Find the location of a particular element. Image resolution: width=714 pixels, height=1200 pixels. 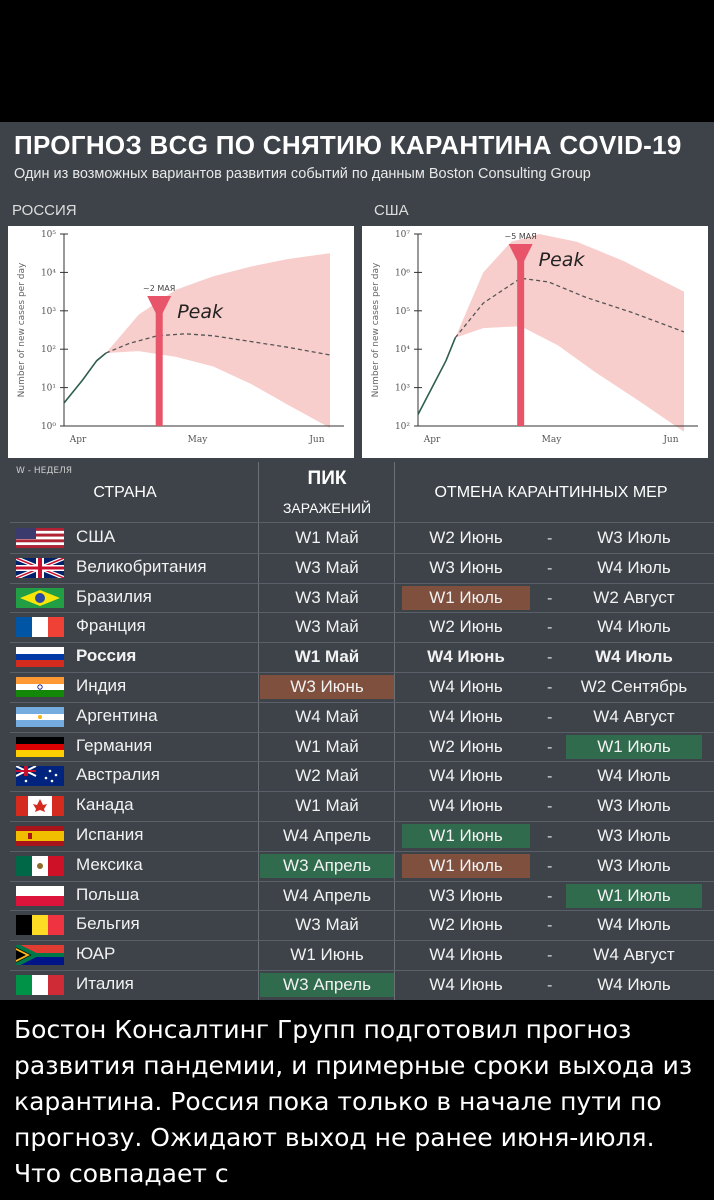

germany-flag-icon is located at coordinates (40, 746).